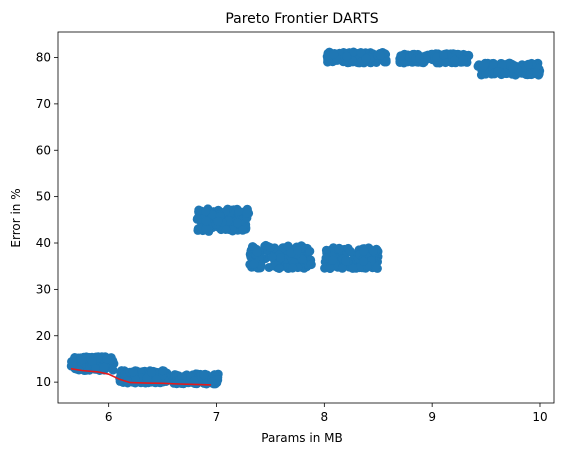 The height and width of the screenshot is (455, 562). I want to click on chart-title: Pareto Frontier DARTS, so click(301, 19).